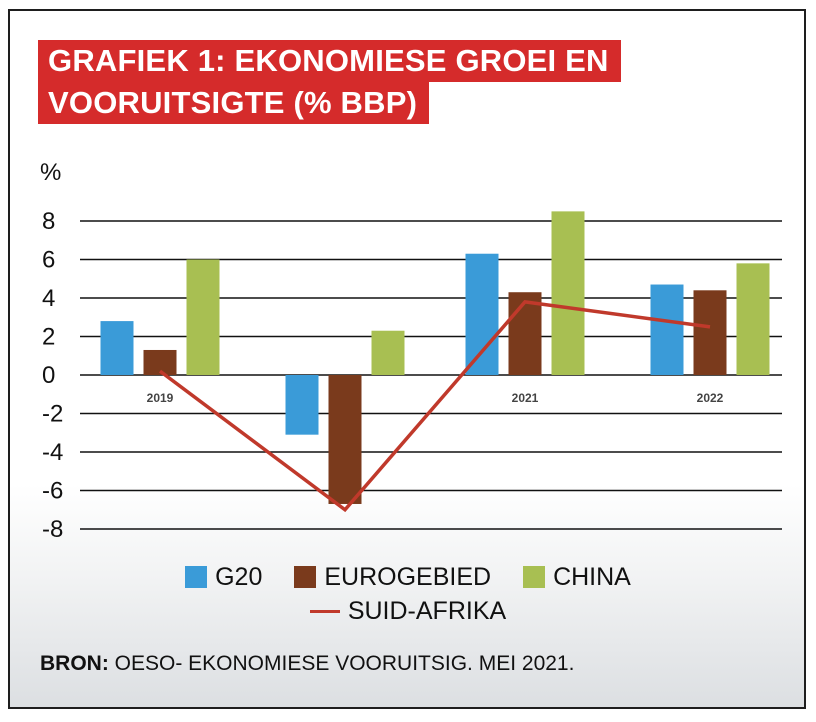  I want to click on y-tick-label: -8, so click(52, 529).